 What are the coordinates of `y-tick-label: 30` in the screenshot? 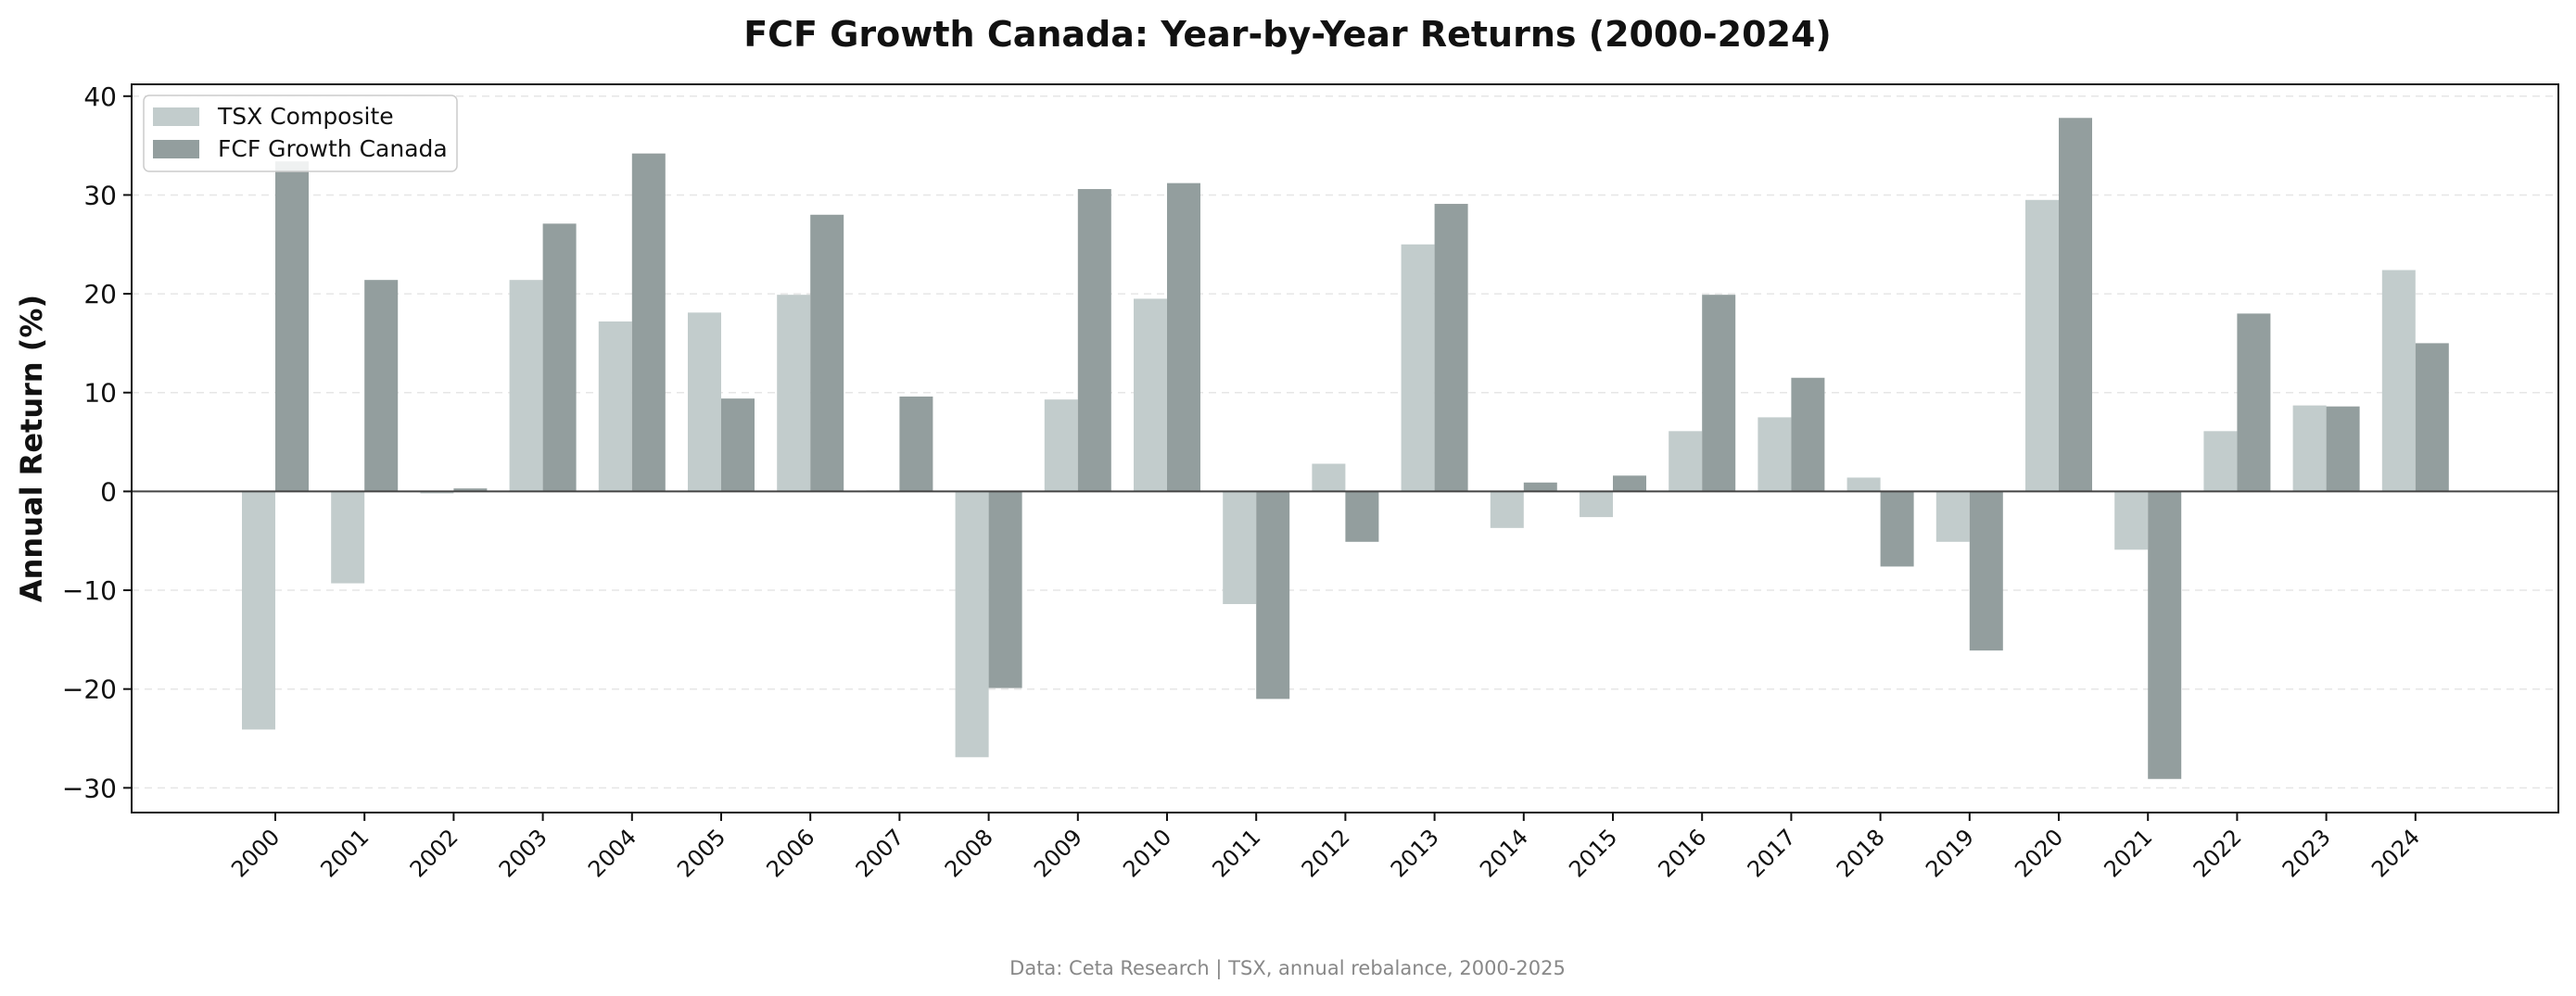 It's located at (100, 195).